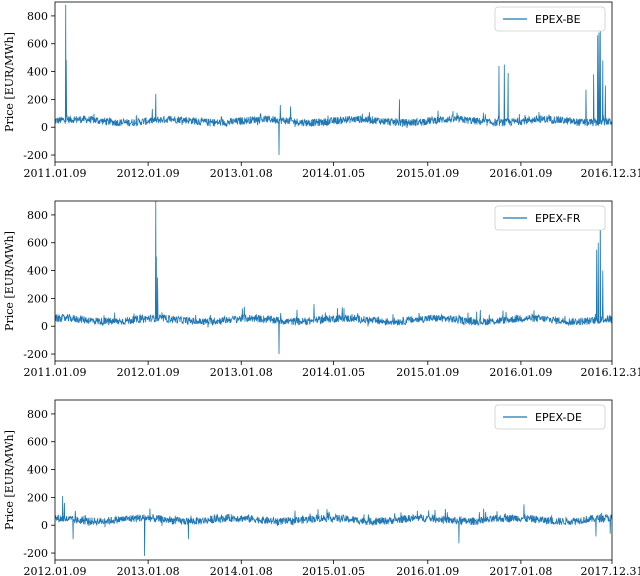 This screenshot has width=640, height=576. What do you see at coordinates (333, 525) in the screenshot?
I see `series-line-epex-de` at bounding box center [333, 525].